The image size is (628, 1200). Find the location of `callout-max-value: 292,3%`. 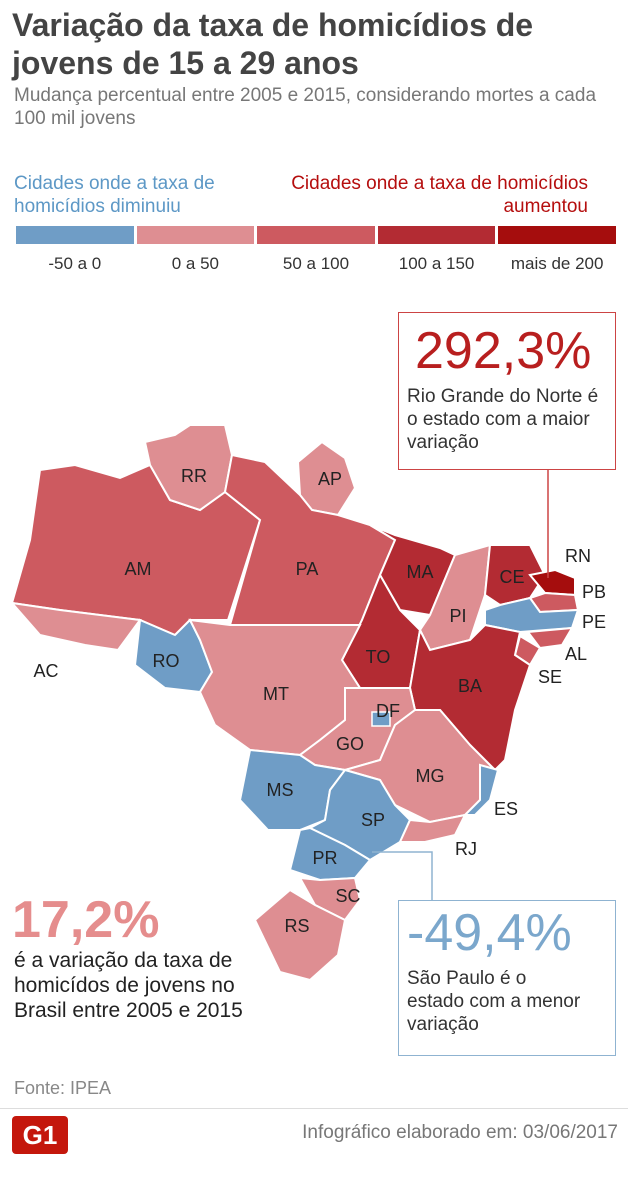

callout-max-value: 292,3% is located at coordinates (503, 351).